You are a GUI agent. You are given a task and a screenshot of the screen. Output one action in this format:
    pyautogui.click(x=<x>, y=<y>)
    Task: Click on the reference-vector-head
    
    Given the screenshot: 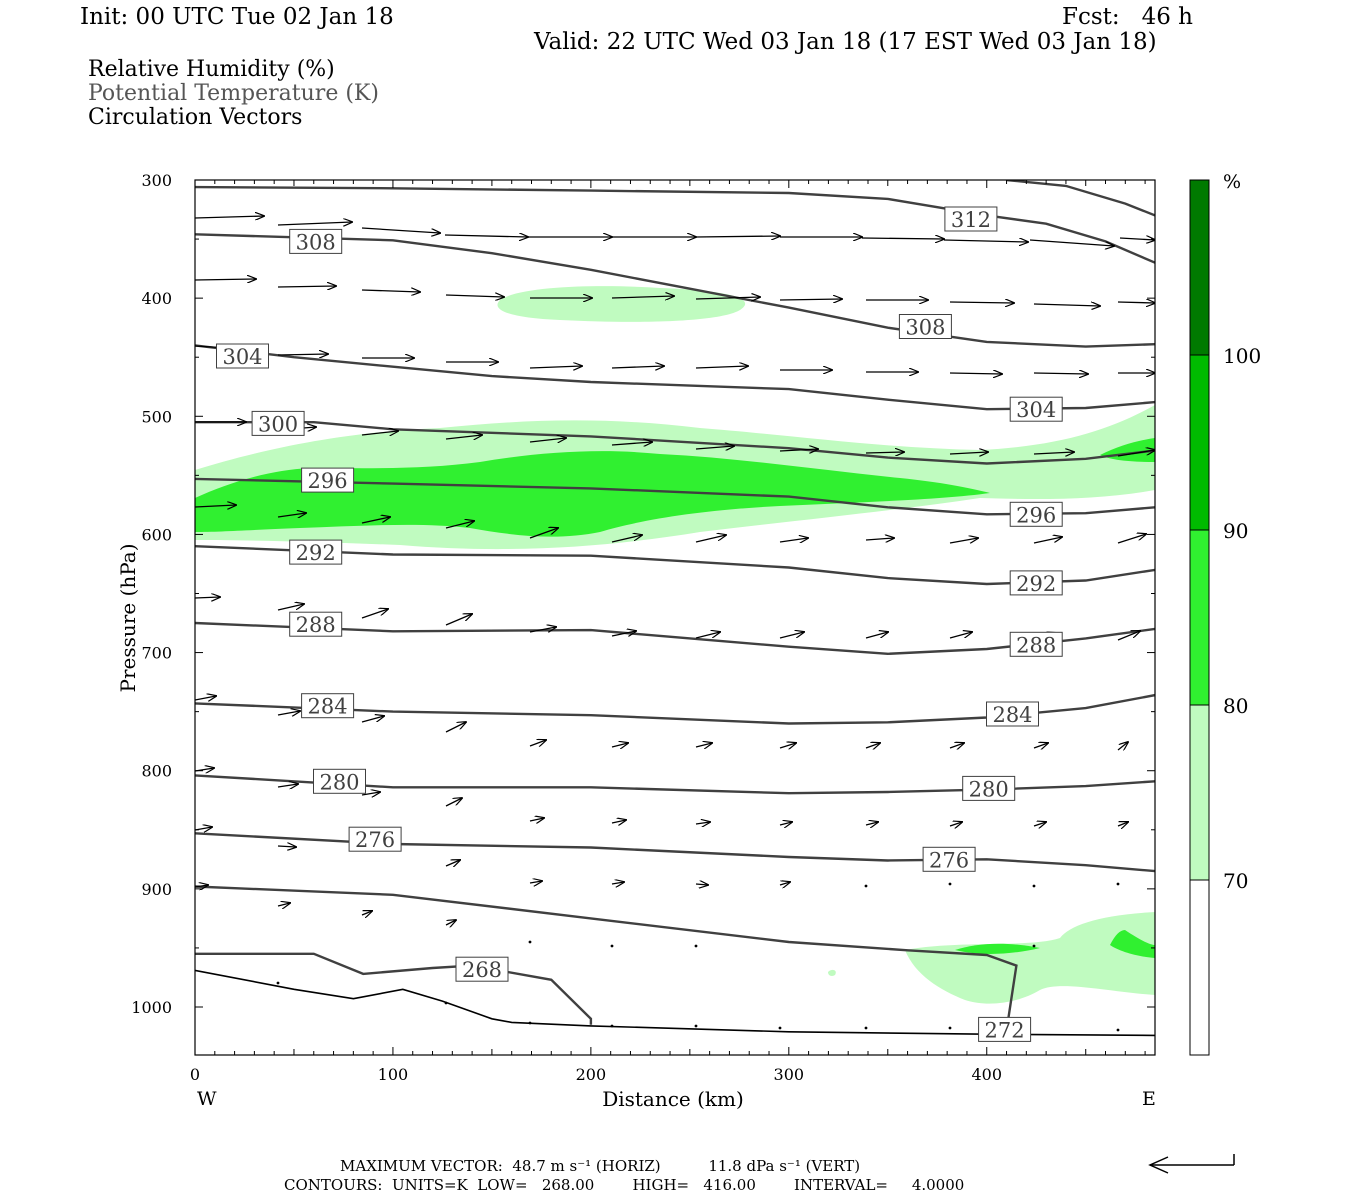 What is the action you would take?
    pyautogui.click(x=1158, y=1165)
    